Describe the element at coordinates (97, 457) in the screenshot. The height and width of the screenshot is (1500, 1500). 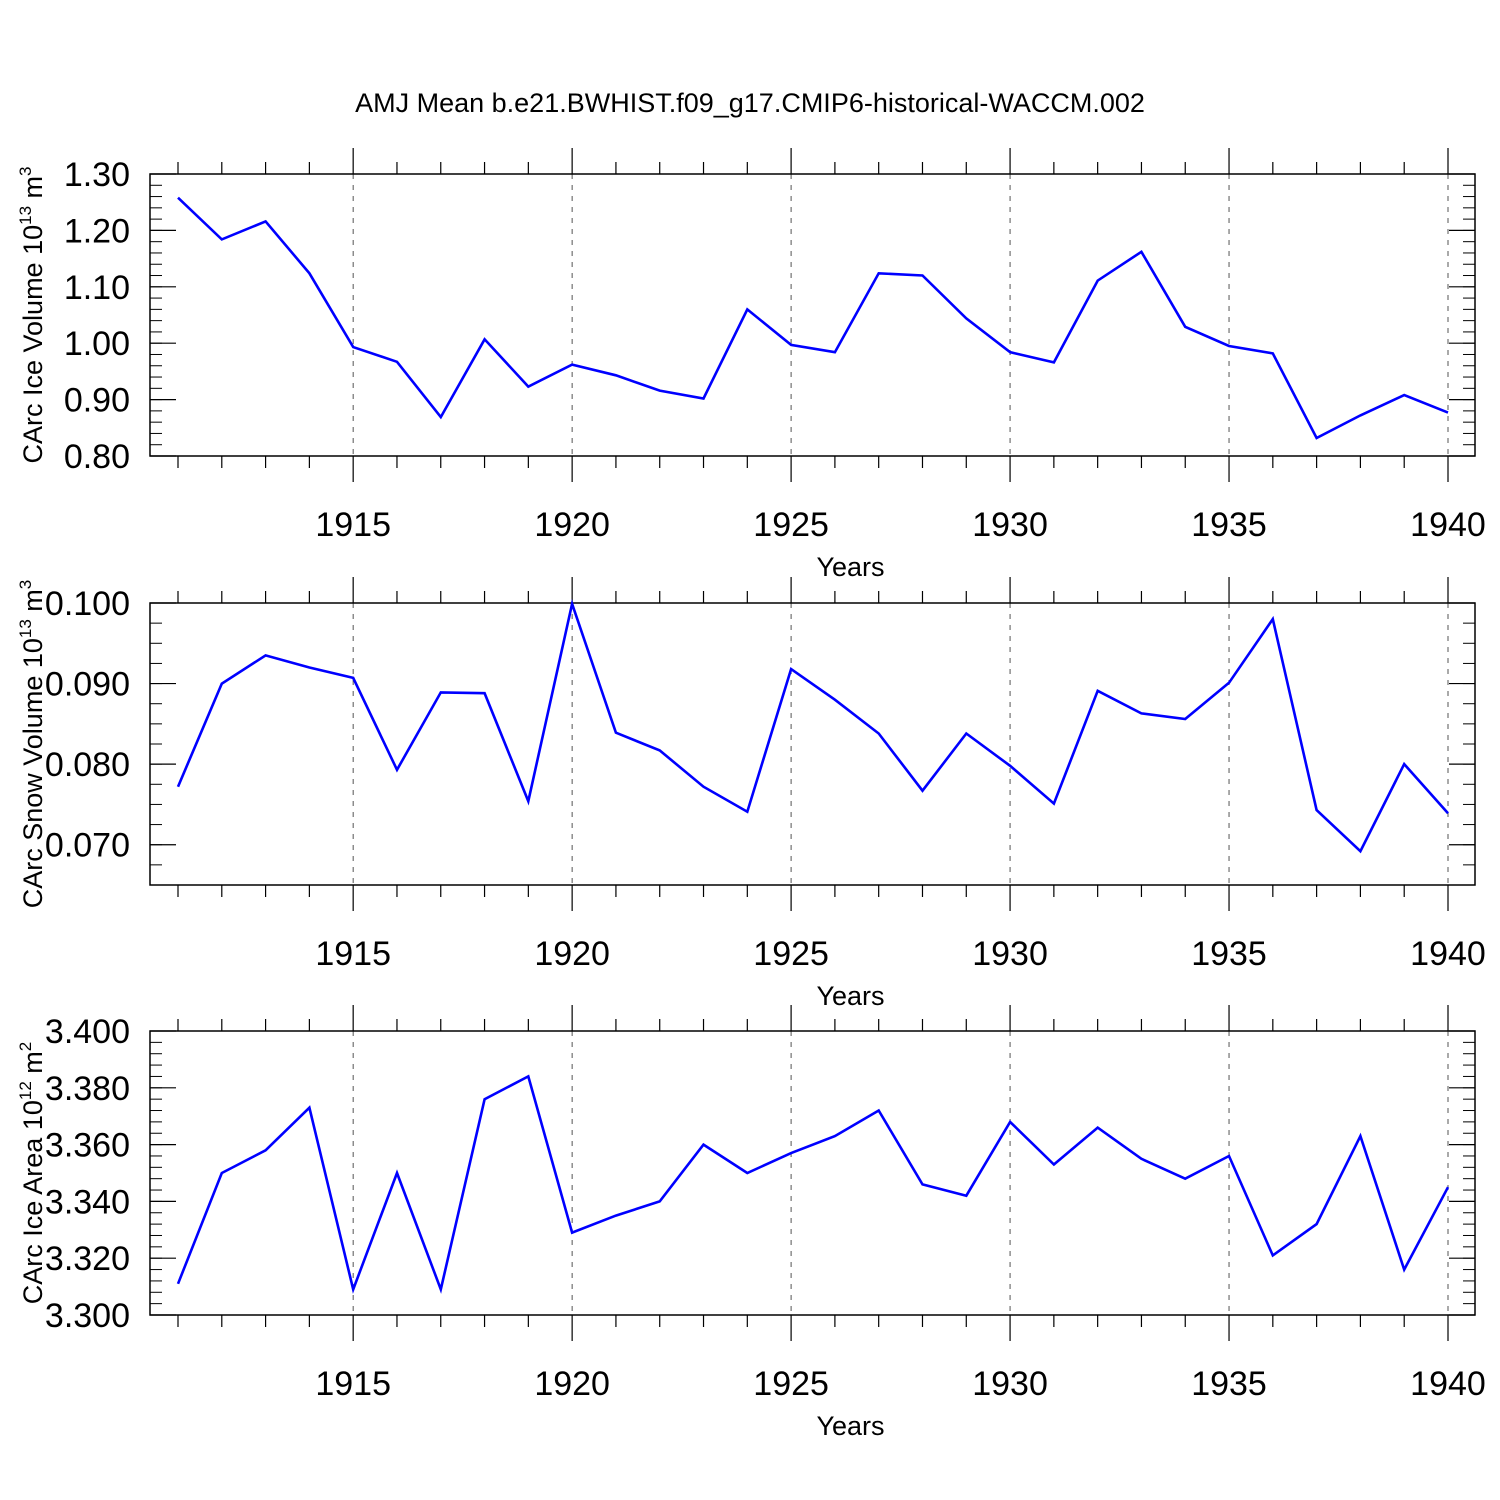
I see `y-tick-label: 0.80` at that location.